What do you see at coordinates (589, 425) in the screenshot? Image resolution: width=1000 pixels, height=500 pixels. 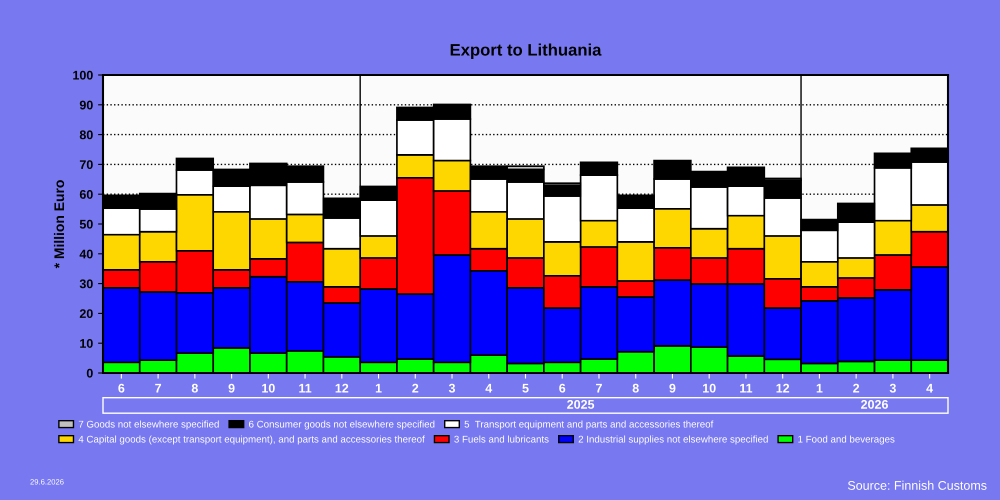 I see `legend-label: 5 Transport equipment and parts and accessories thereof` at bounding box center [589, 425].